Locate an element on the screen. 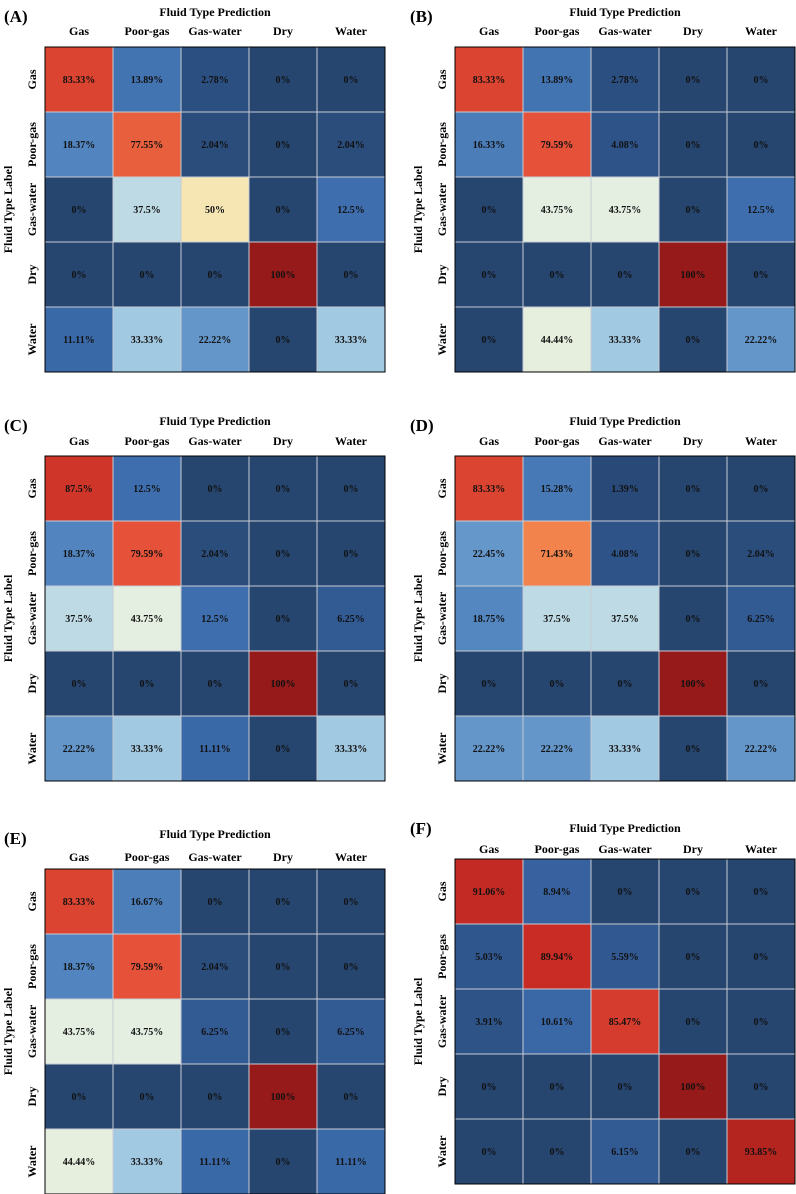 This screenshot has height=1194, width=796. cell-value: 43.75% is located at coordinates (147, 1032).